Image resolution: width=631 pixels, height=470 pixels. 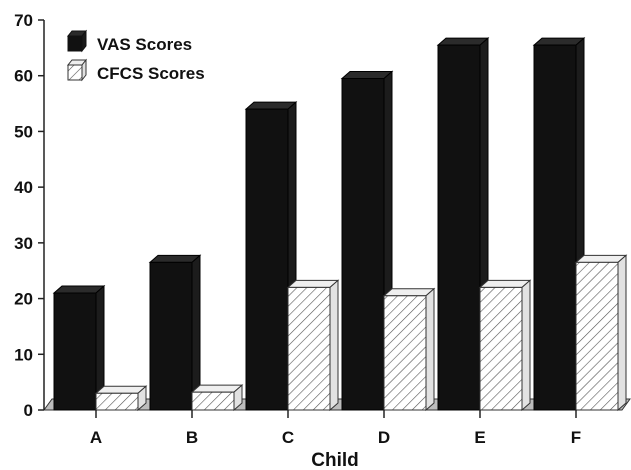 What do you see at coordinates (23, 187) in the screenshot?
I see `y-tick-label: 40` at bounding box center [23, 187].